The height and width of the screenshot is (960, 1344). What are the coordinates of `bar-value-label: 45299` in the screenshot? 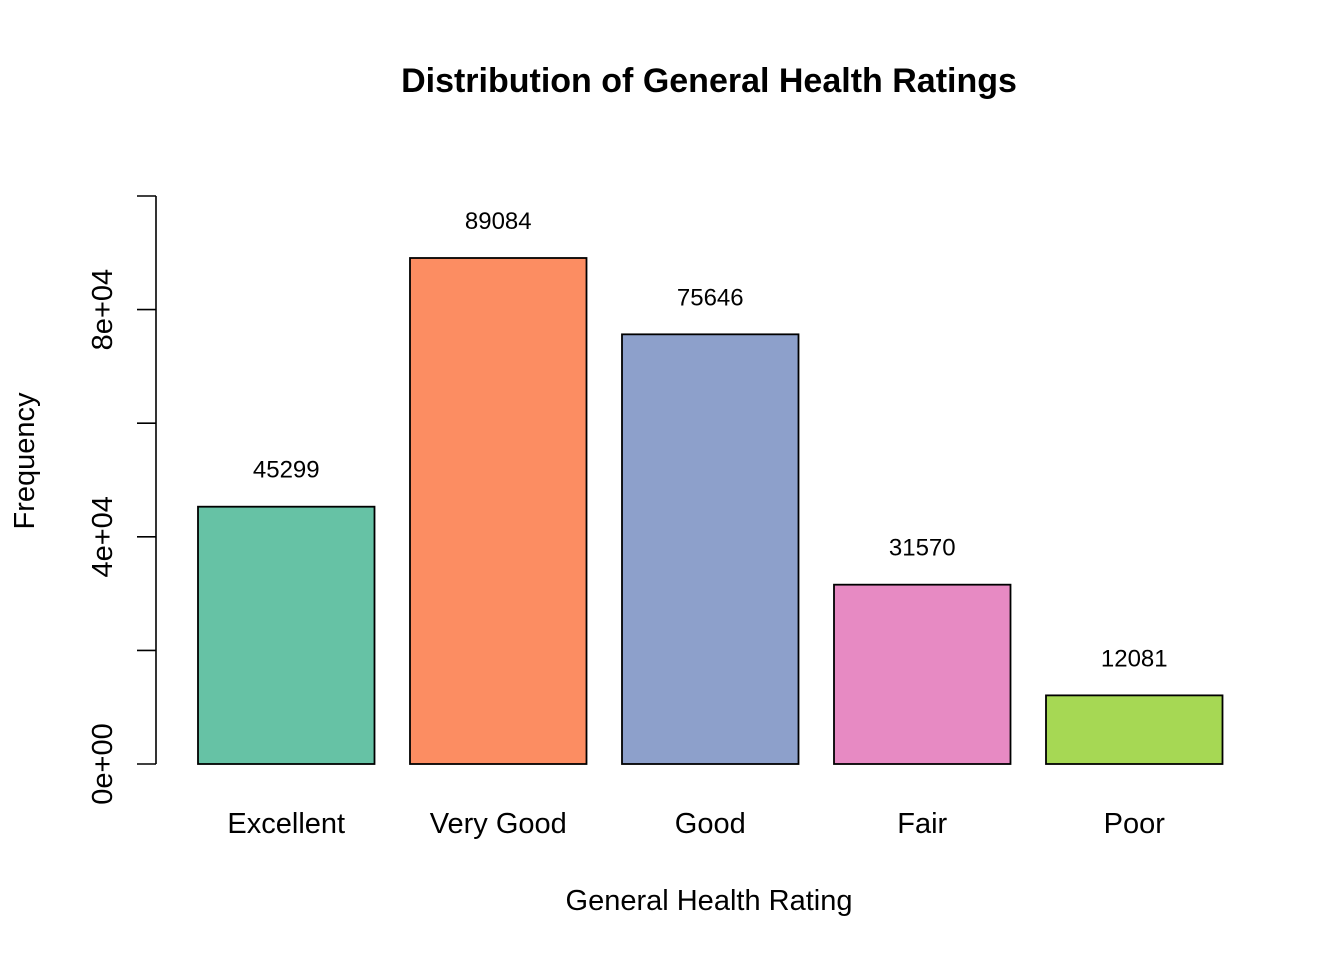 It's located at (286, 470).